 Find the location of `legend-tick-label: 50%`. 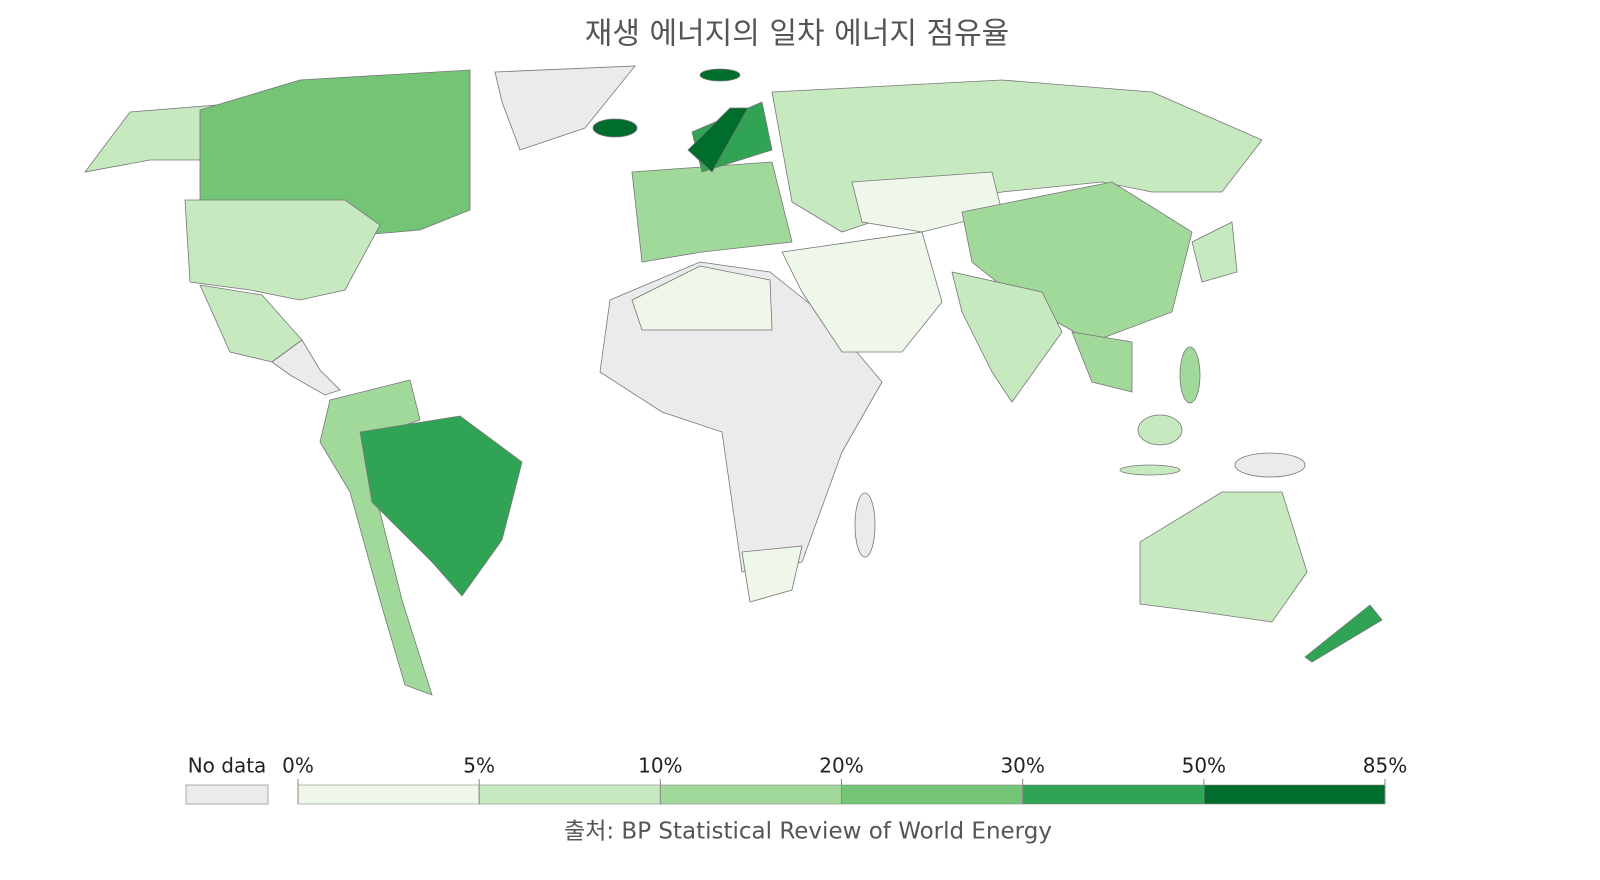

legend-tick-label: 50% is located at coordinates (1204, 766).